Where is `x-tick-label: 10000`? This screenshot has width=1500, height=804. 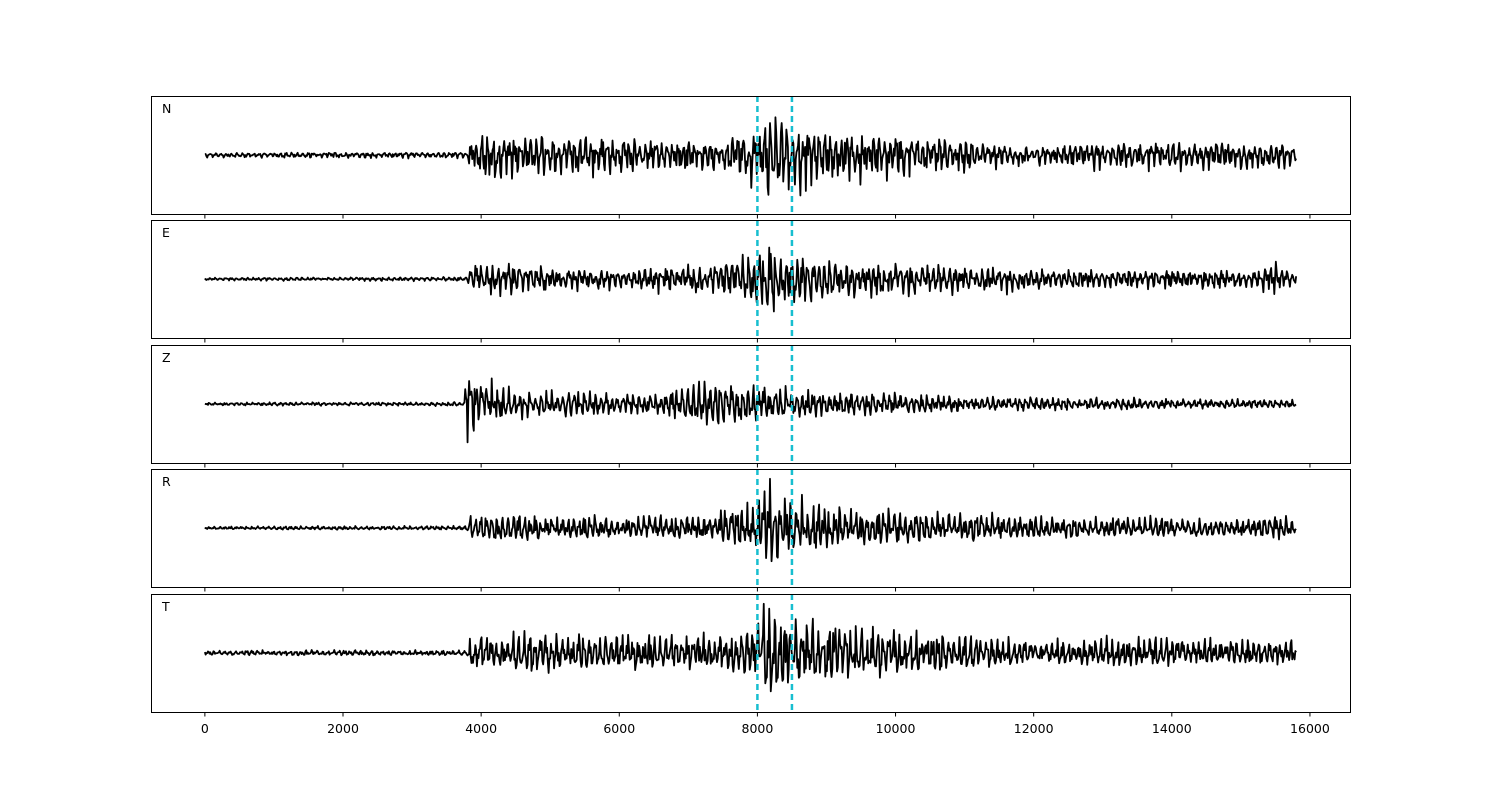 x-tick-label: 10000 is located at coordinates (896, 728).